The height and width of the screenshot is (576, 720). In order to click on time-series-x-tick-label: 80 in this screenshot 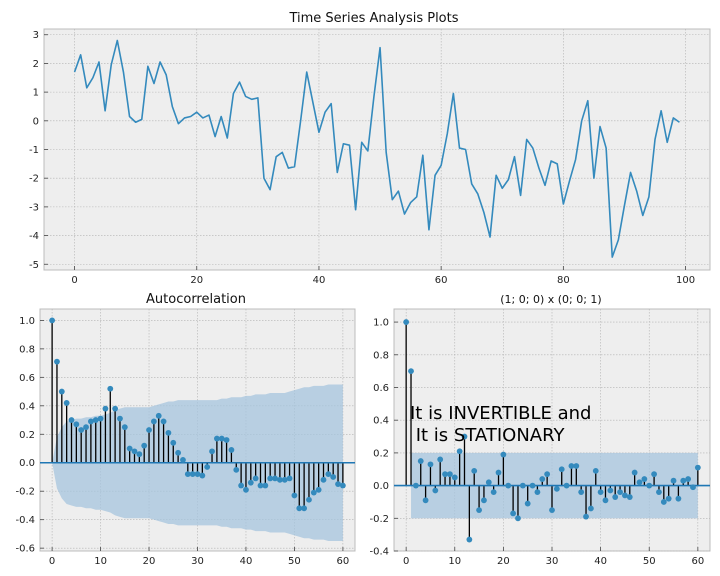, I will do `click(563, 280)`.